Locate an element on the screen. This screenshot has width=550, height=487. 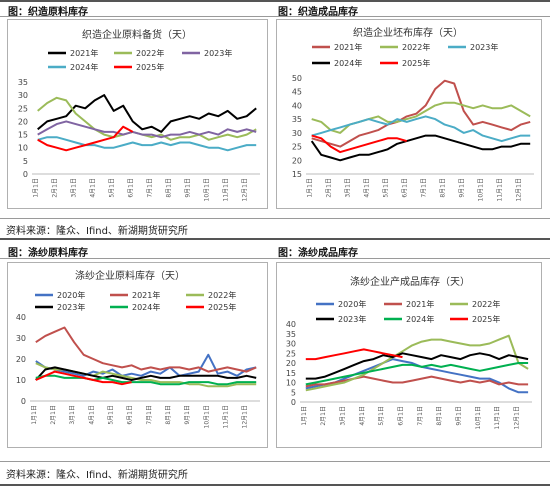
source-note-bottom: 资料来源：隆众、Ifind、新湖期货研究所 is located at coordinates (97, 475).